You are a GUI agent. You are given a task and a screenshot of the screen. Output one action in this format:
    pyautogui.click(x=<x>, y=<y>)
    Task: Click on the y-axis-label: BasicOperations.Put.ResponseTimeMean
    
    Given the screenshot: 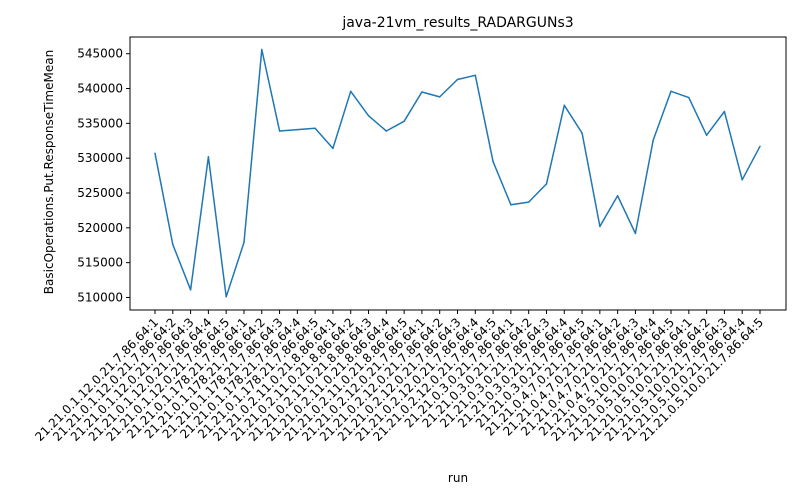 What is the action you would take?
    pyautogui.click(x=49, y=172)
    